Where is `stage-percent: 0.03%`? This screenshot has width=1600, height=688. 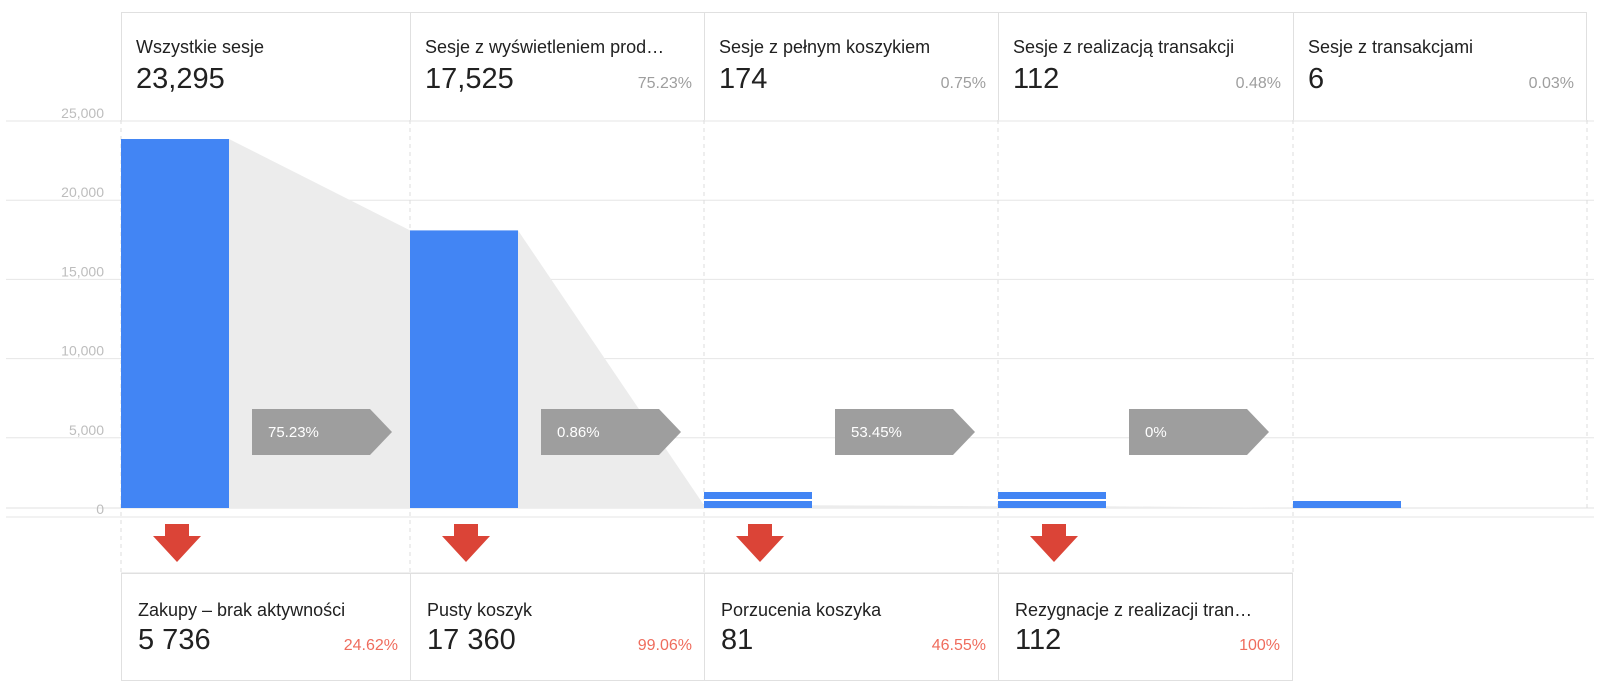
stage-percent: 0.03% is located at coordinates (1551, 83).